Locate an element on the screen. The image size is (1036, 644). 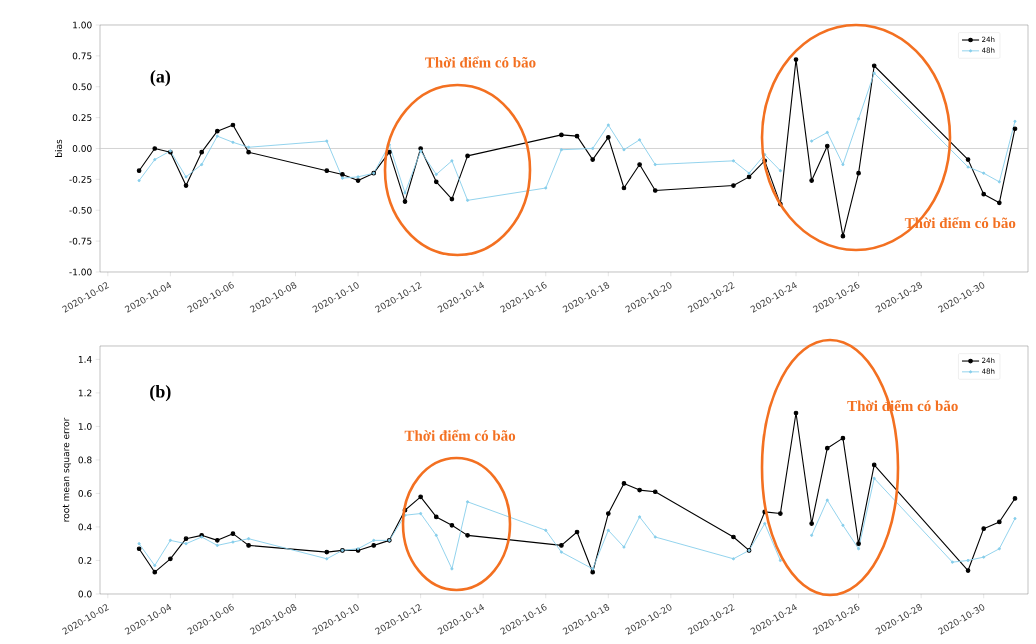
y-tick-label: 1.00 is located at coordinates (82, 25).